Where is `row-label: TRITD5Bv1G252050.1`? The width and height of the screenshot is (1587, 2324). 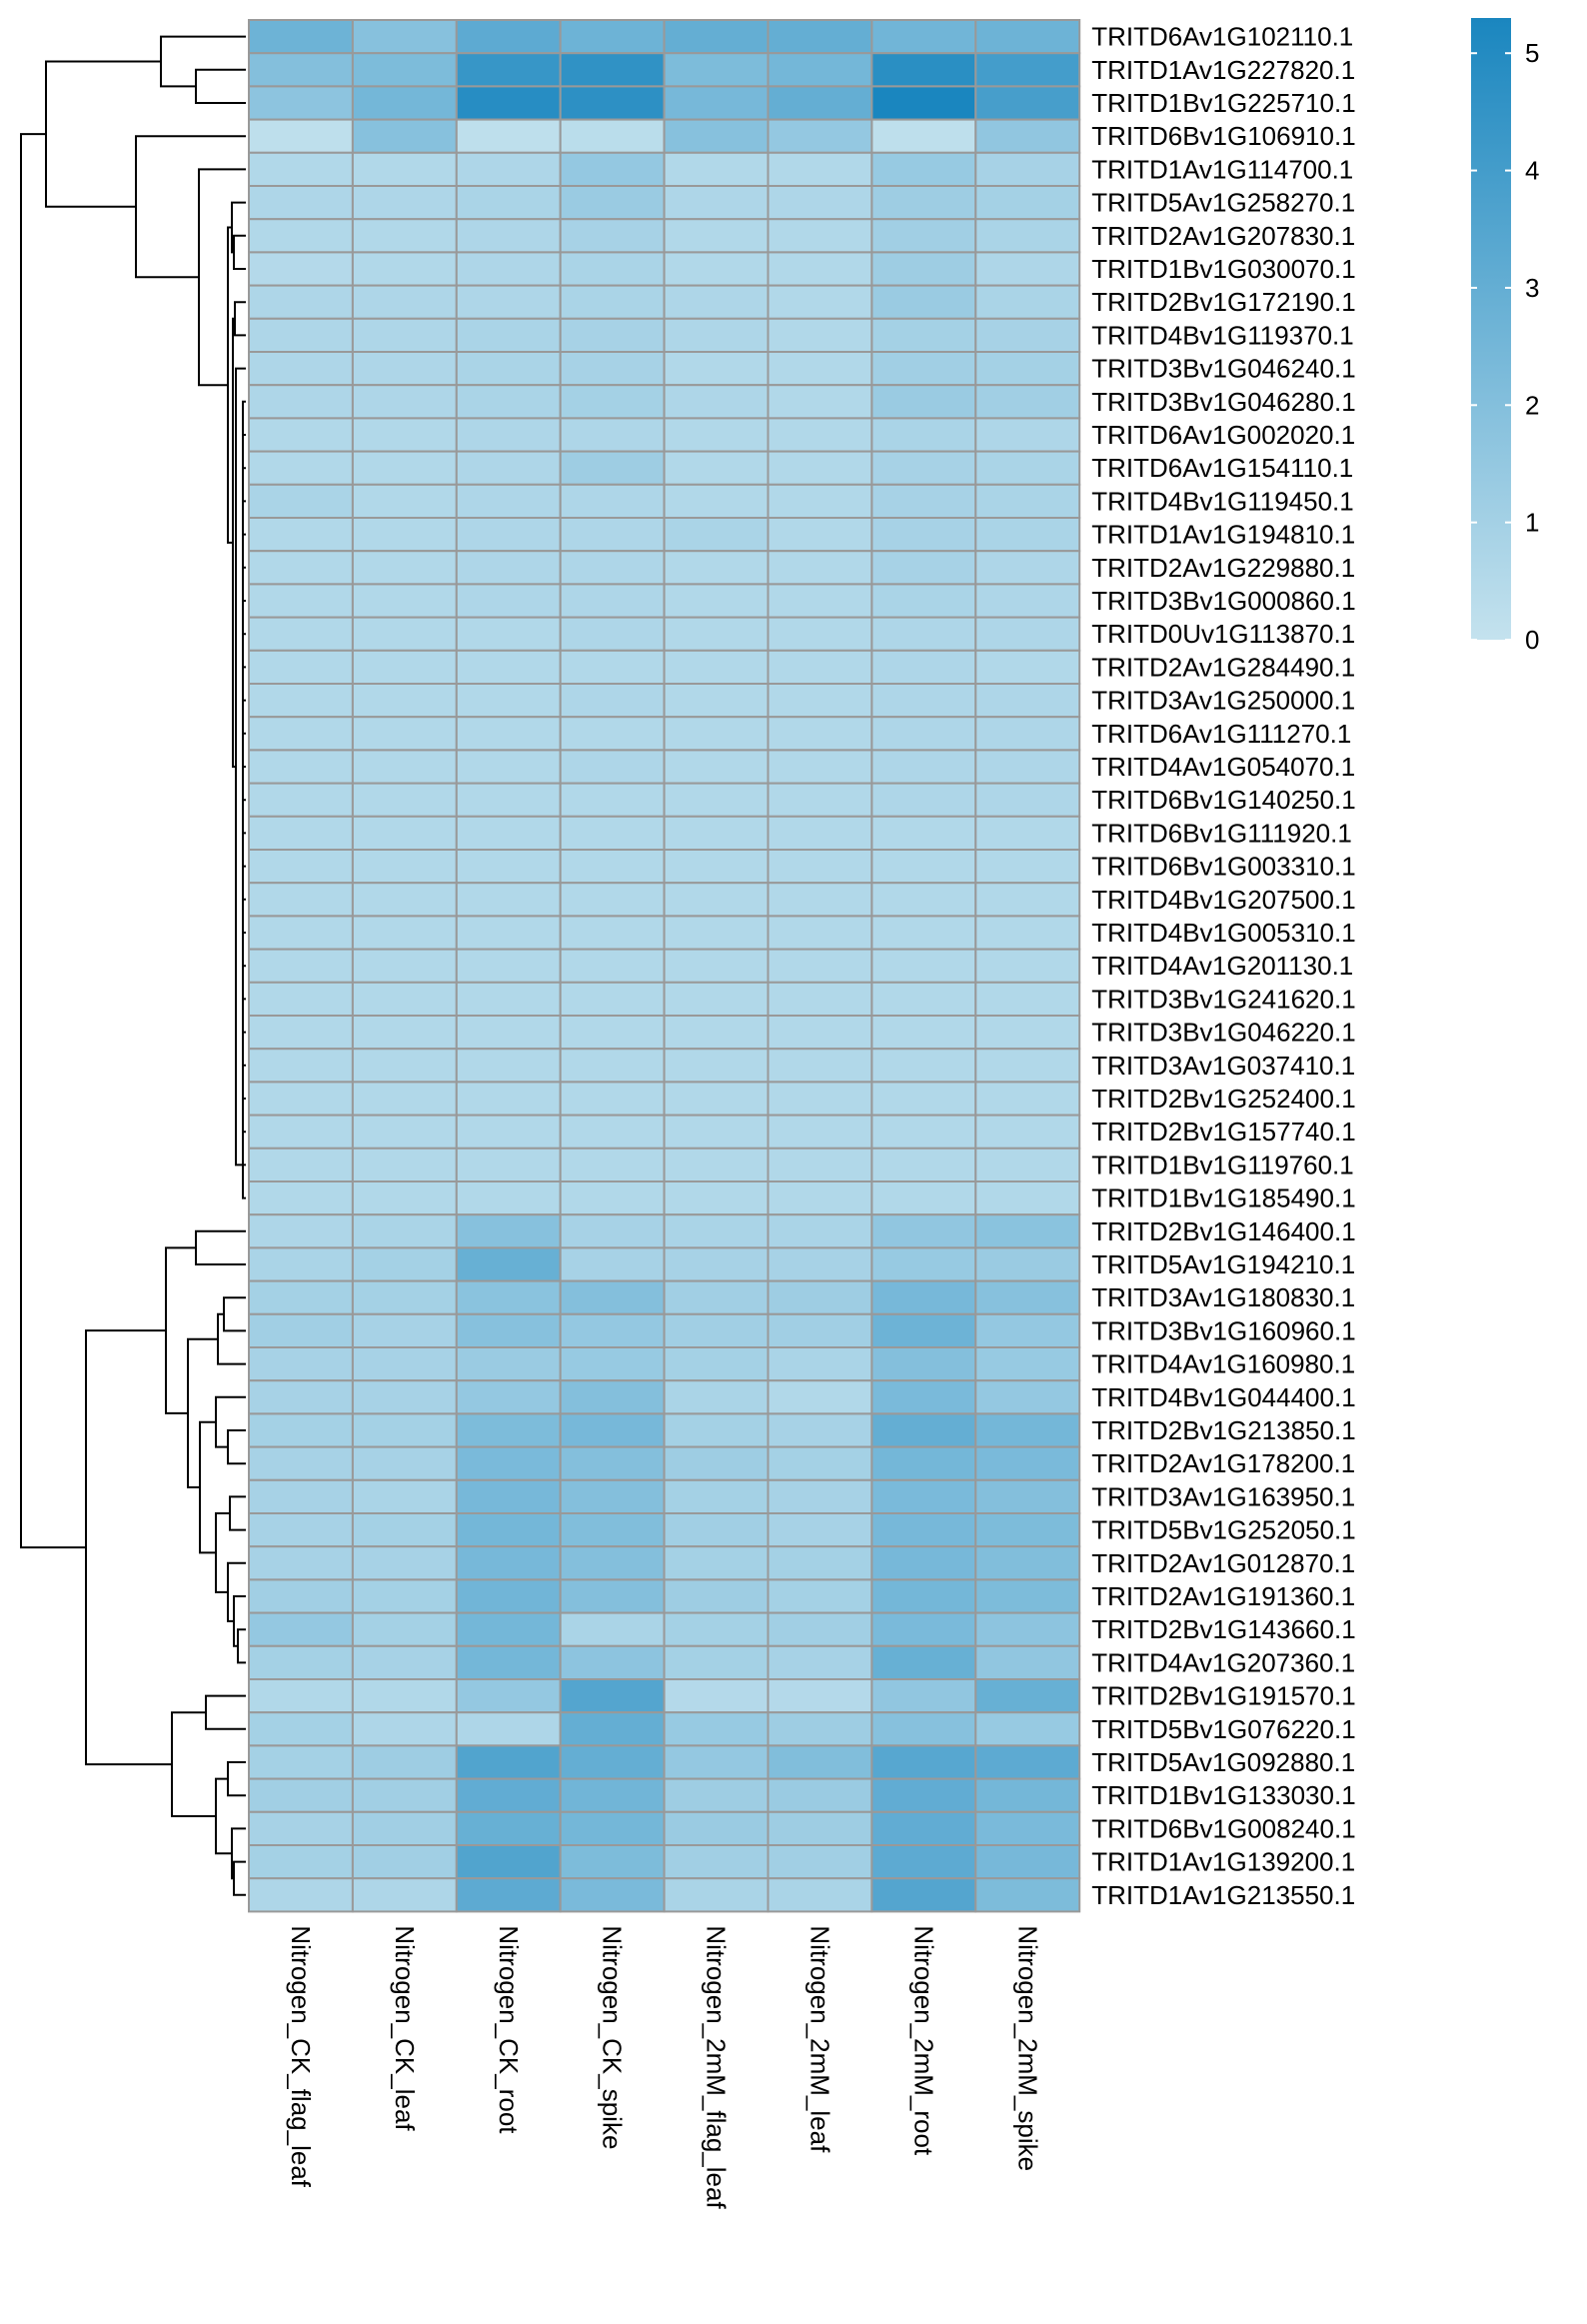
row-label: TRITD5Bv1G252050.1 is located at coordinates (1223, 1530).